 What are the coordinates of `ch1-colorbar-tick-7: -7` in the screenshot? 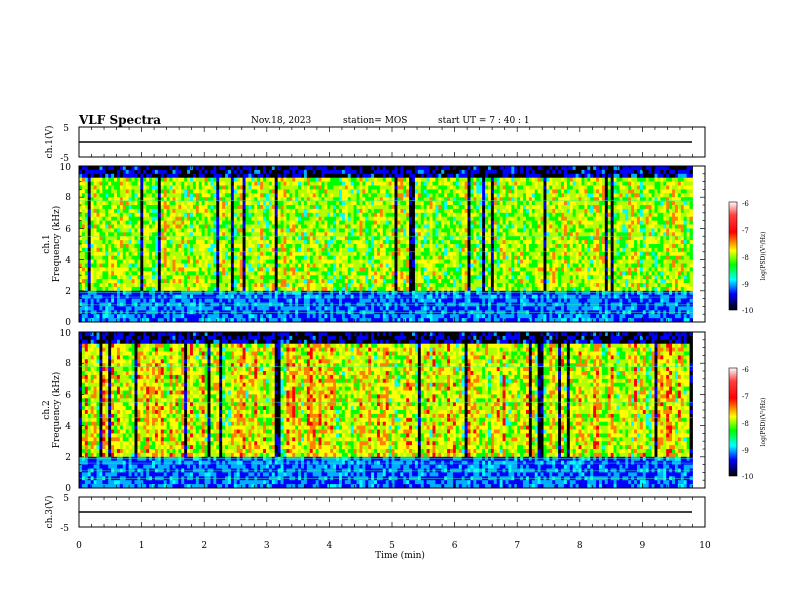 It's located at (745, 231).